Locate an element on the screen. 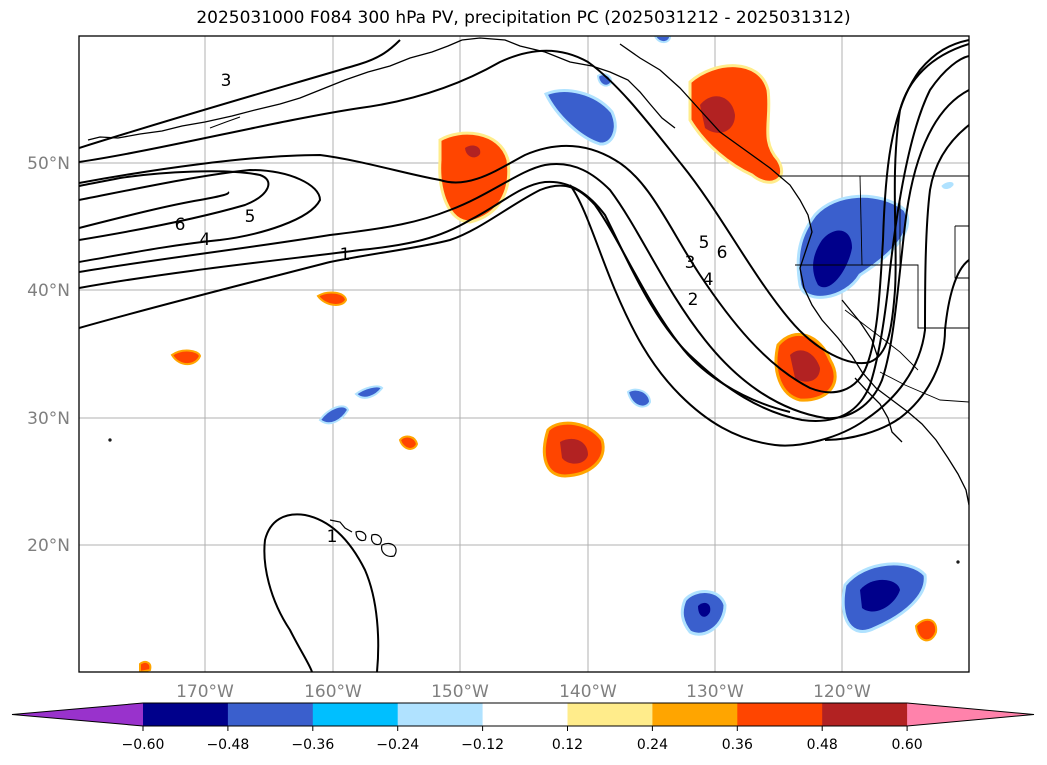 The image size is (1047, 765). lat-label: 30°N is located at coordinates (48, 419).